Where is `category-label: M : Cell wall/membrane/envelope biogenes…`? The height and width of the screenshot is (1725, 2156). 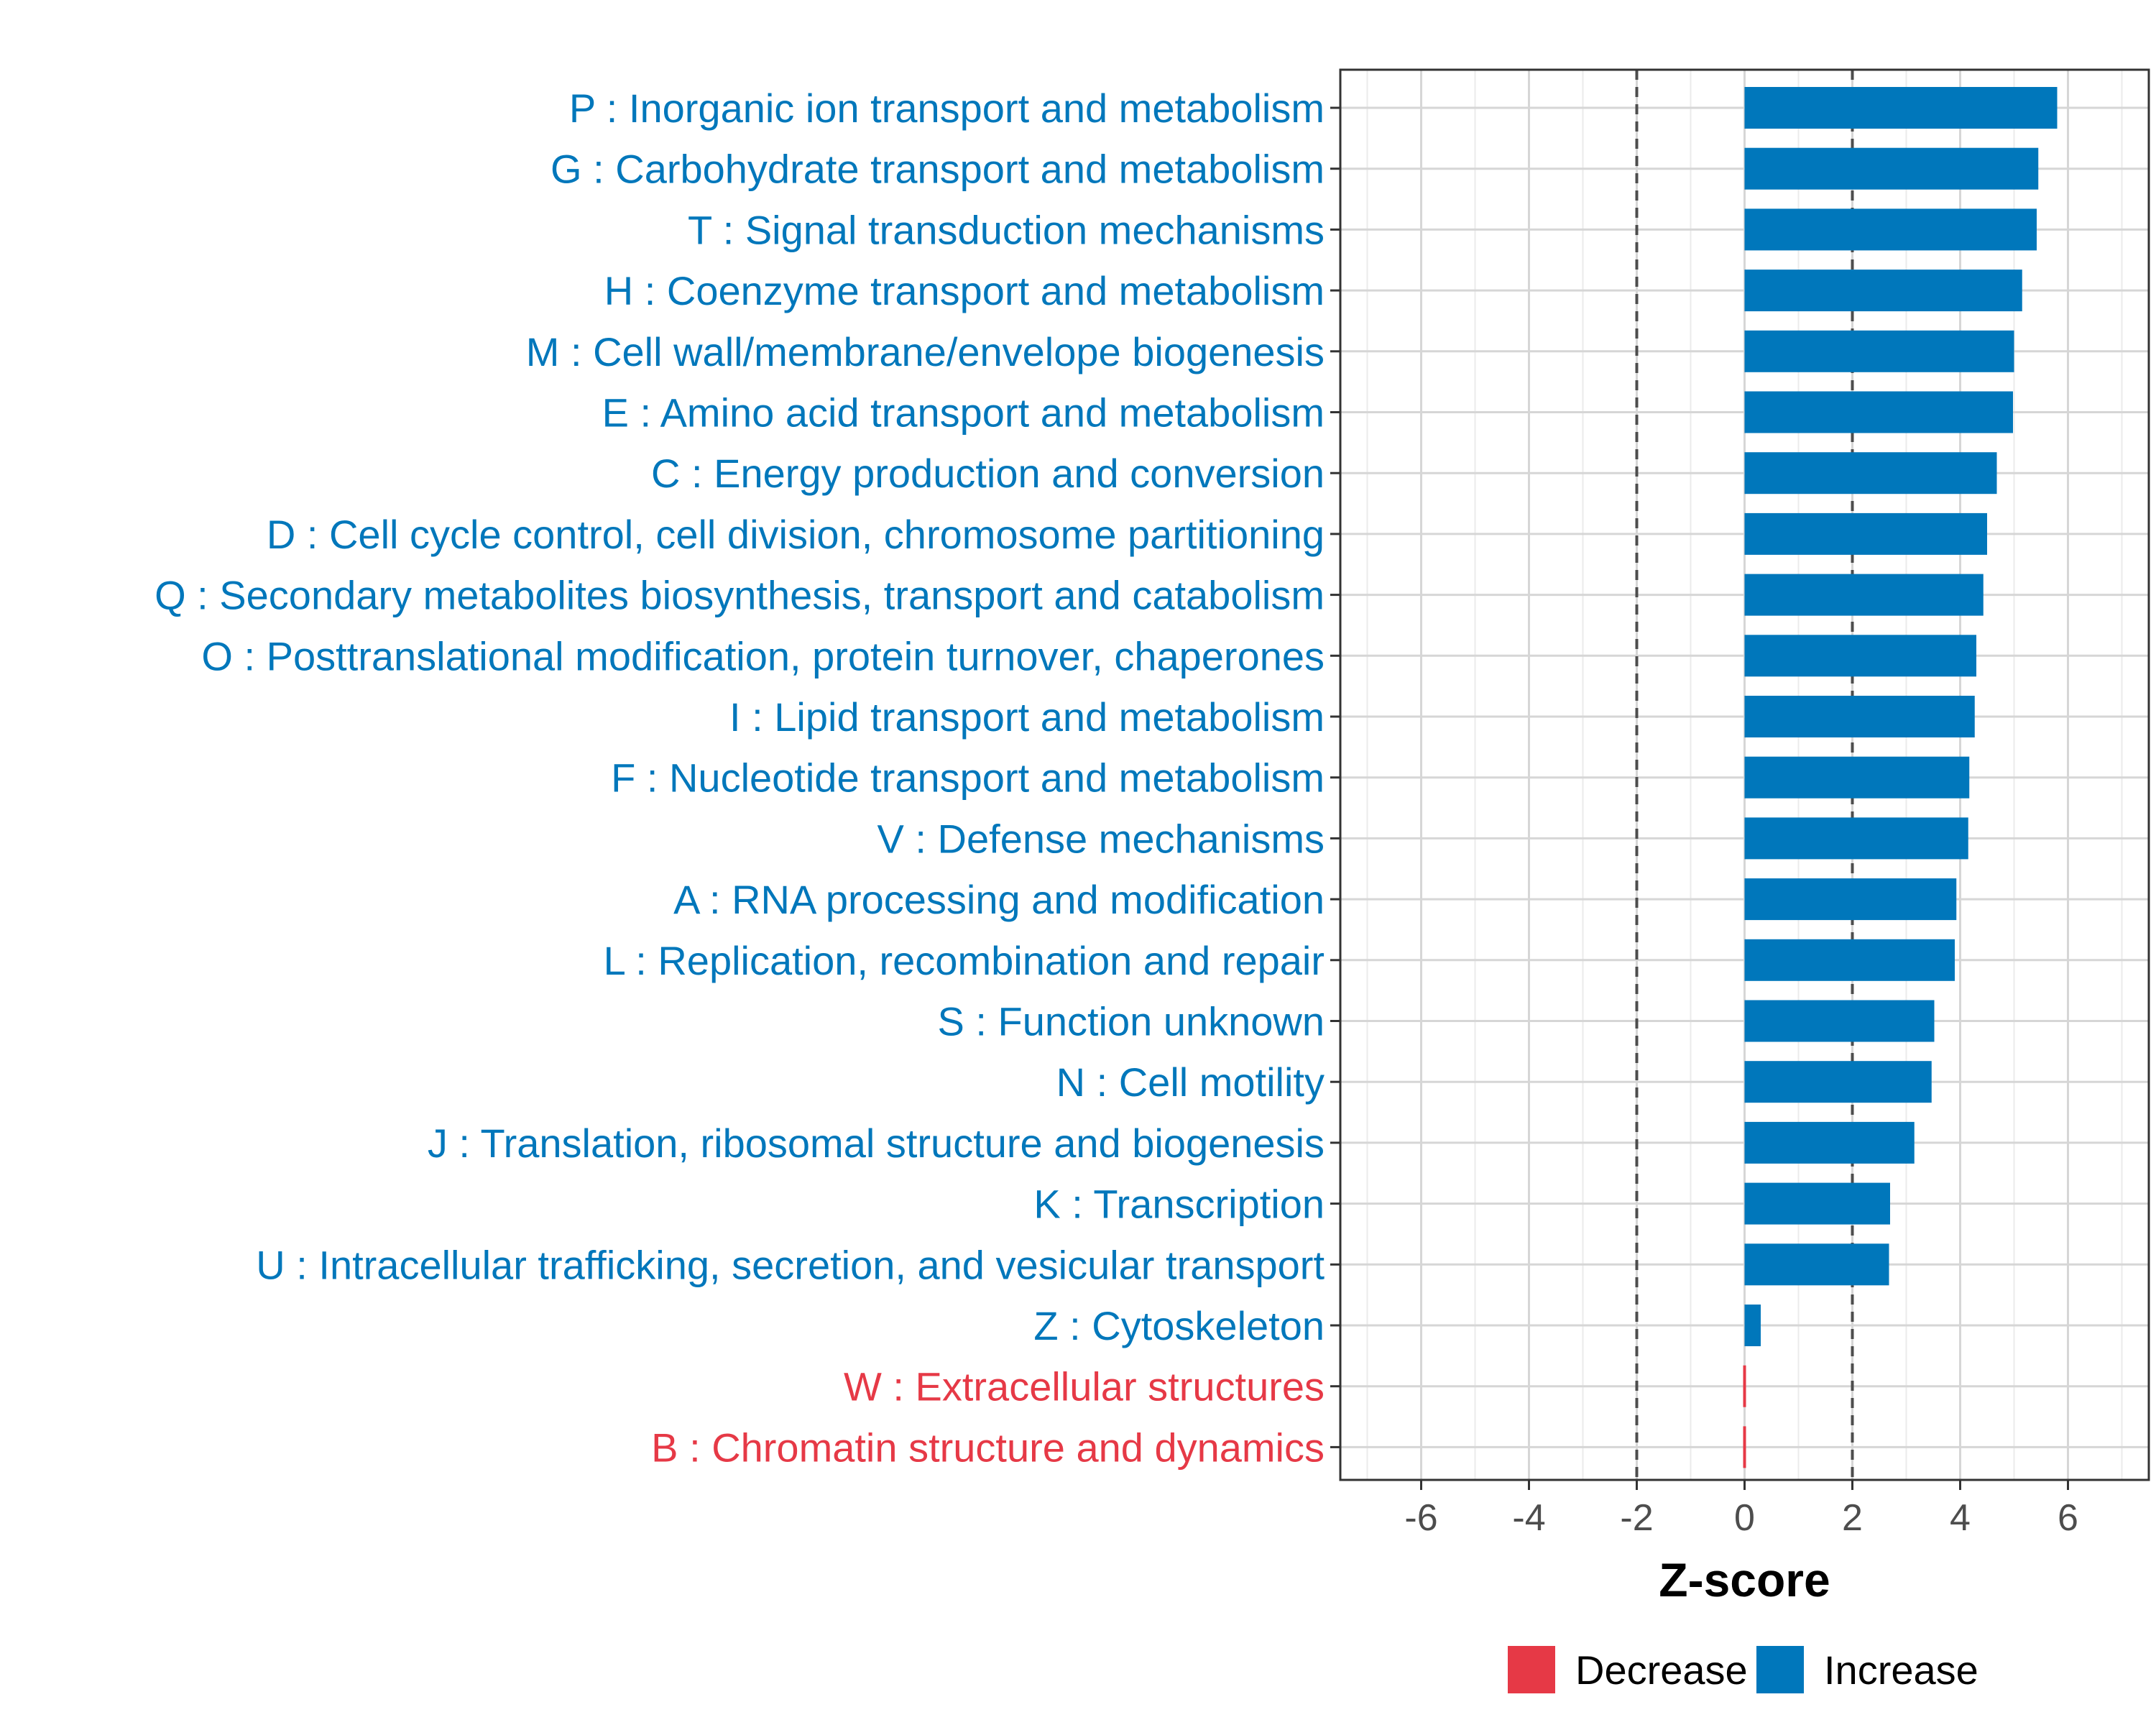 category-label: M : Cell wall/membrane/envelope biogenes… is located at coordinates (925, 351).